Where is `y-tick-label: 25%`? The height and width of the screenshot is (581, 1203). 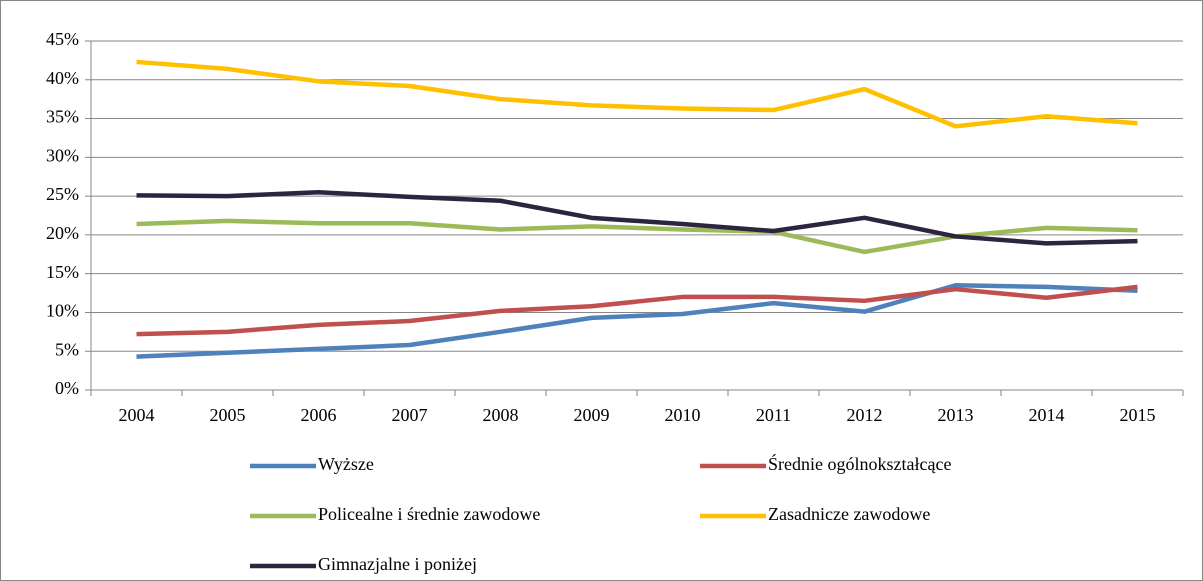 y-tick-label: 25% is located at coordinates (62, 194).